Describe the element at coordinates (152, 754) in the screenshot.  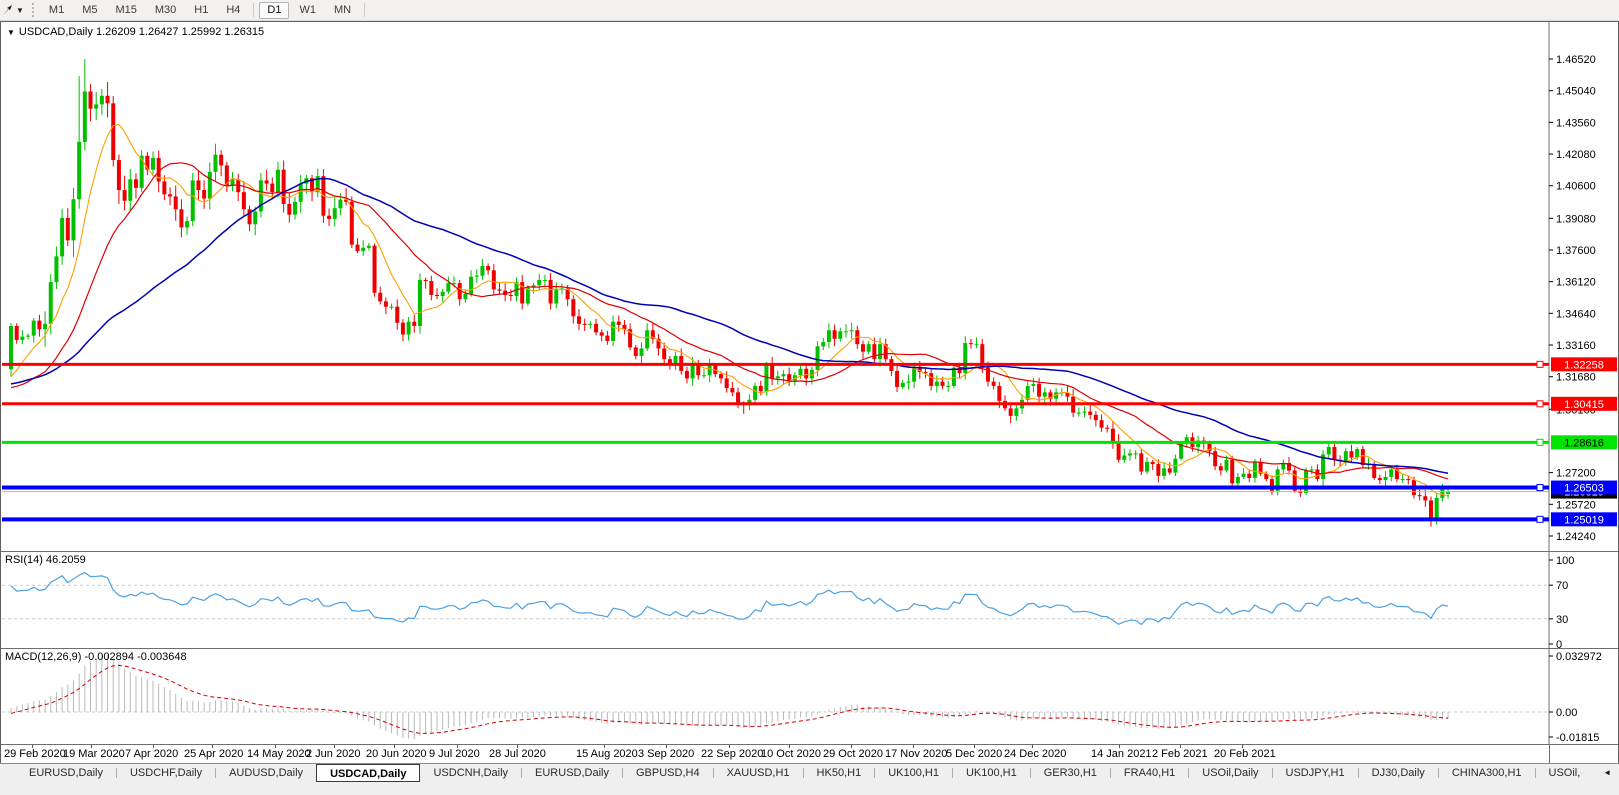
I see `date-axis-label: 7 Apr 2020` at that location.